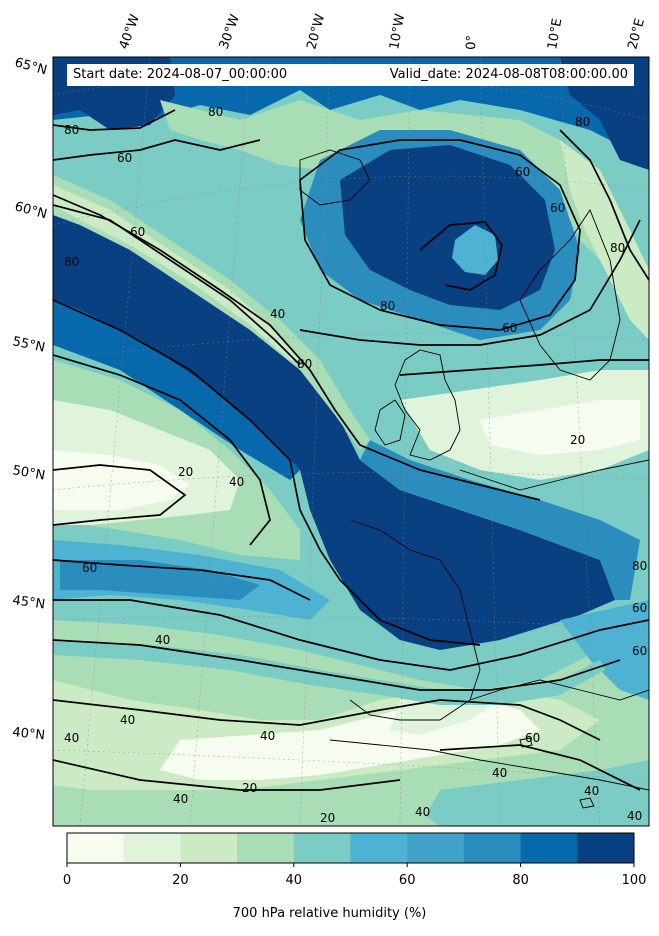  What do you see at coordinates (577, 440) in the screenshot?
I see `contour-label-13: 20` at bounding box center [577, 440].